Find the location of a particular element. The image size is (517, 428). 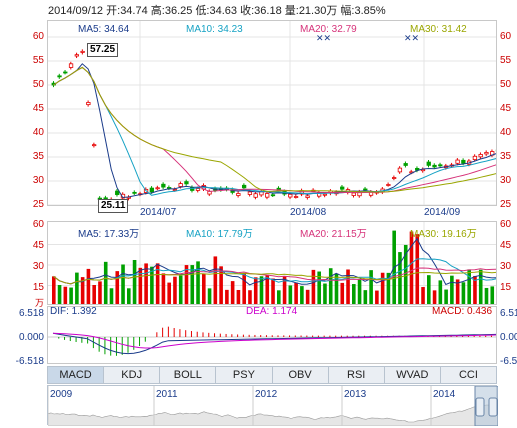

overview-navigator: 2009 2011 2012 2013 2014 is located at coordinates (273, 406).